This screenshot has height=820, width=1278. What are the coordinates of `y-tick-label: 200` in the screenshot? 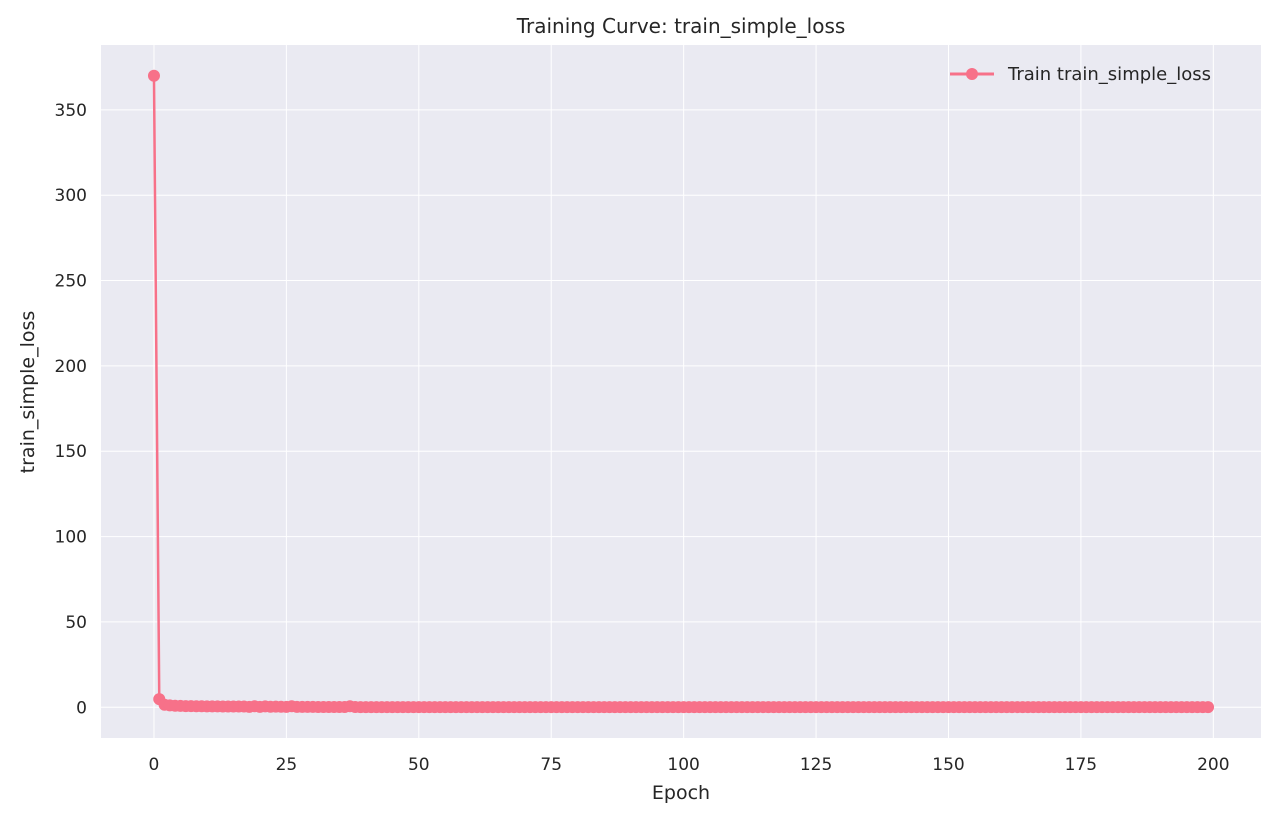 It's located at (71, 367).